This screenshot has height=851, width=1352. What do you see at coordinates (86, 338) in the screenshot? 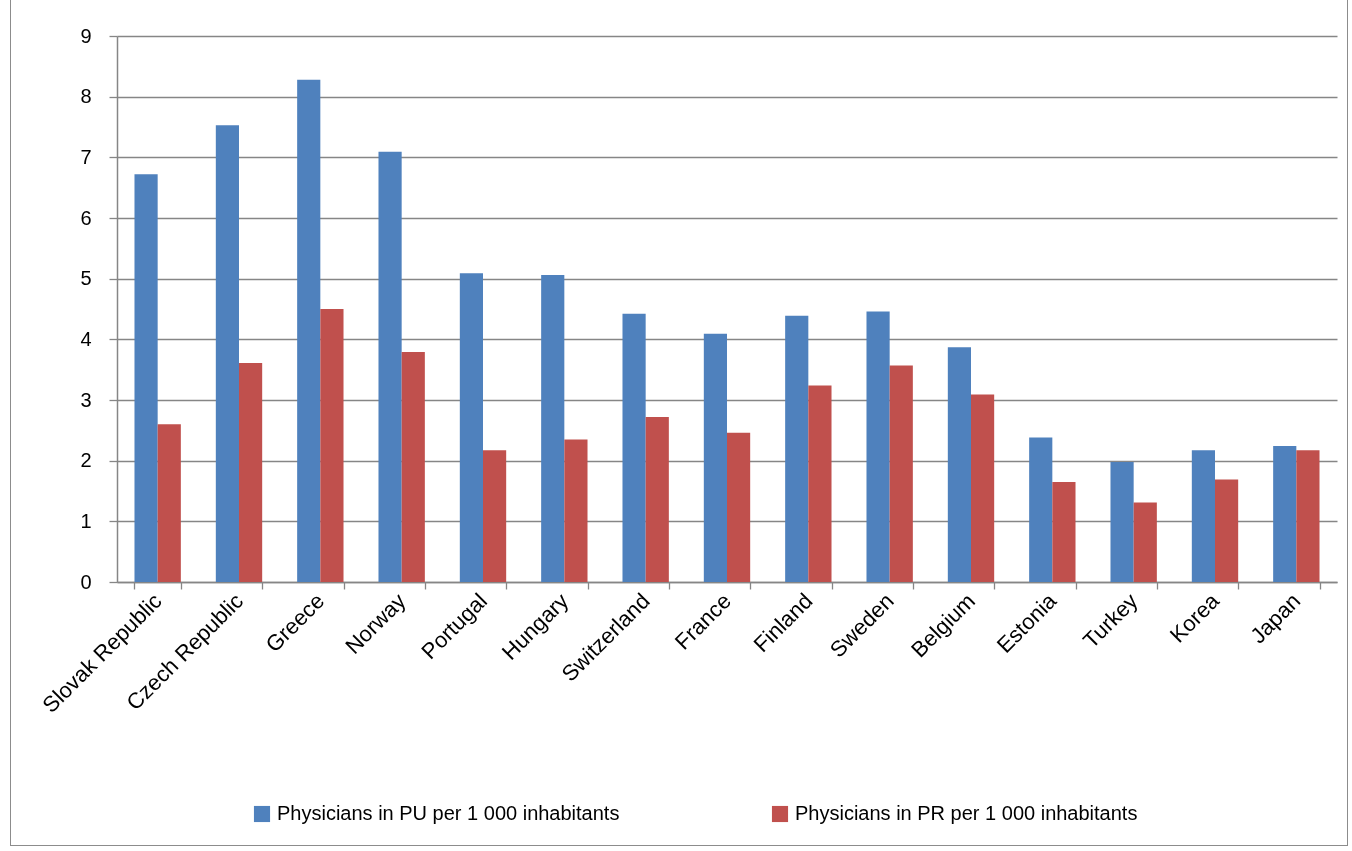
I see `y-tick-label: 4` at bounding box center [86, 338].